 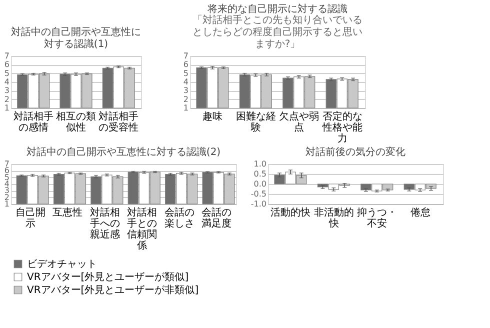 What do you see at coordinates (179, 218) in the screenshot?
I see `x-tick-label: 会話の楽しさ` at bounding box center [179, 218].